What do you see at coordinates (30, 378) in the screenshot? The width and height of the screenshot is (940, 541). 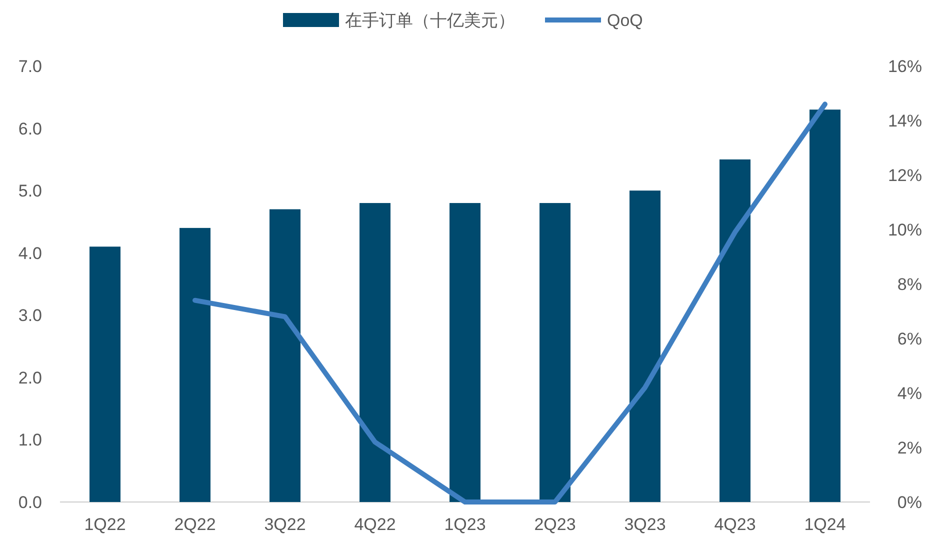 I see `y-tick-label: 2.0` at bounding box center [30, 378].